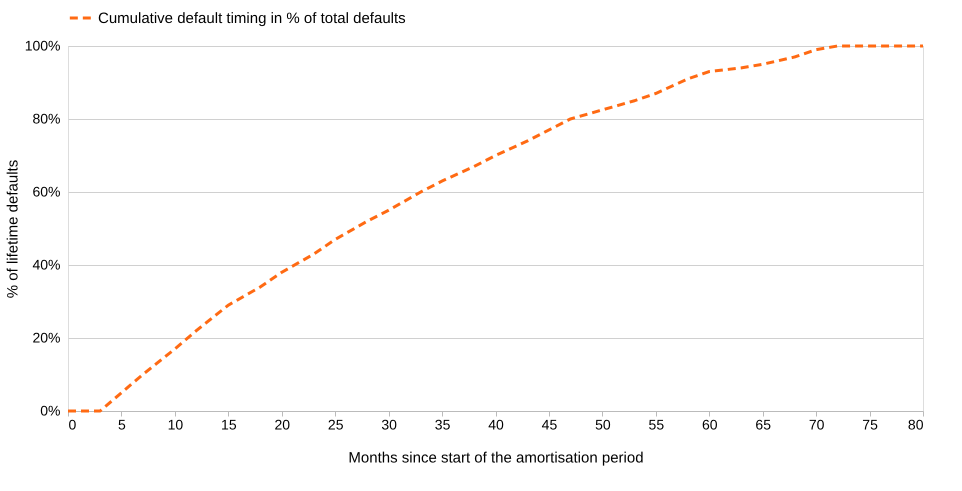 The height and width of the screenshot is (491, 962). I want to click on x-tick-label: 0, so click(72, 424).